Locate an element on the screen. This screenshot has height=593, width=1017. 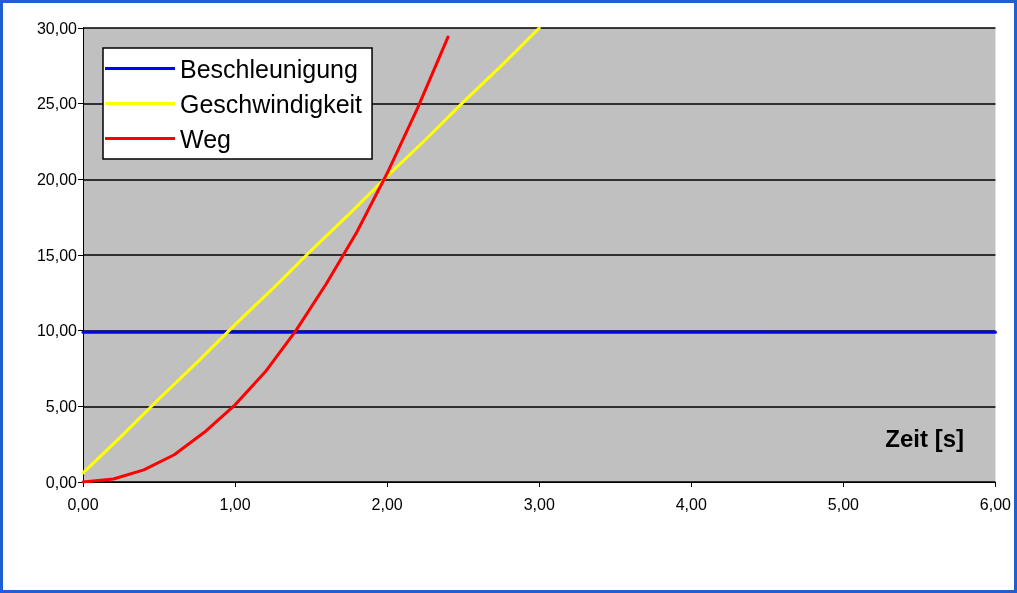
x-tick-label: 0,00 is located at coordinates (83, 504).